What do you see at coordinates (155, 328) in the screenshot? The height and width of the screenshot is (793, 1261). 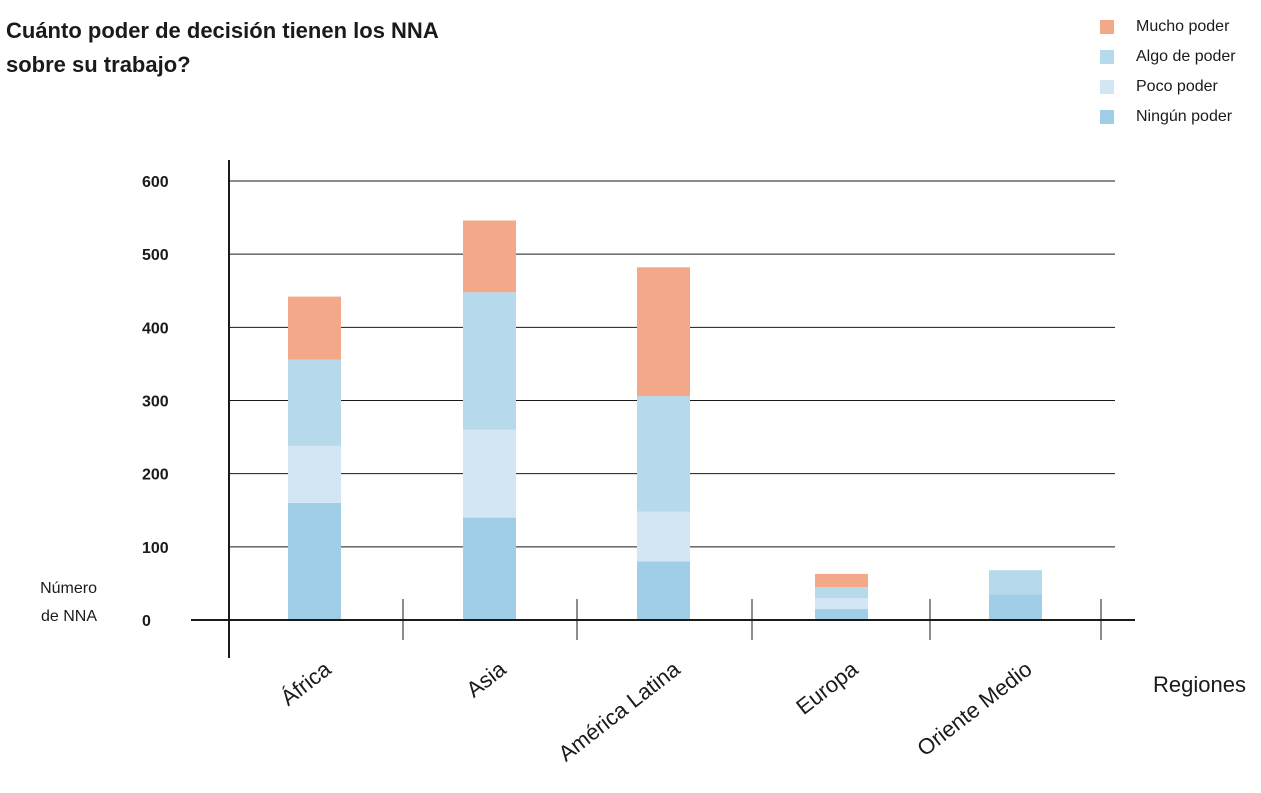 I see `y-tick-label-400: 400` at bounding box center [155, 328].